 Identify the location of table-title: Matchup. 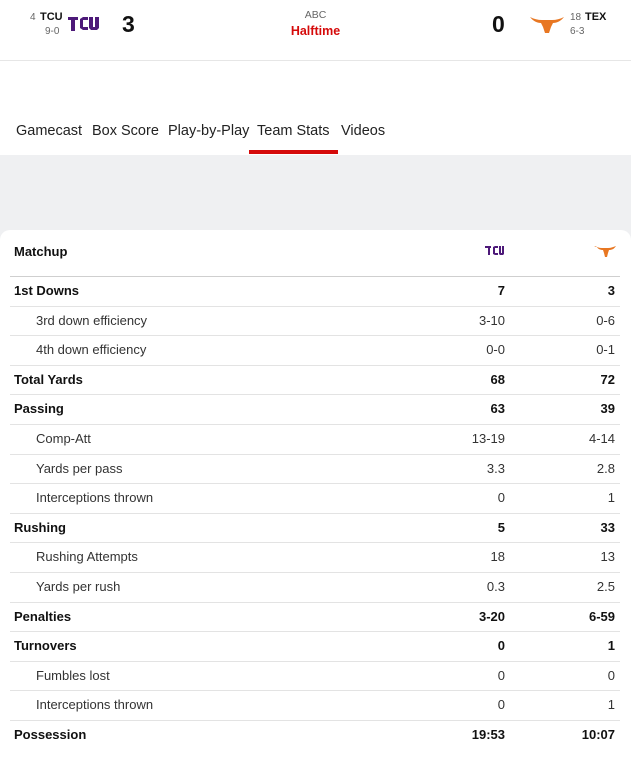
(41, 251).